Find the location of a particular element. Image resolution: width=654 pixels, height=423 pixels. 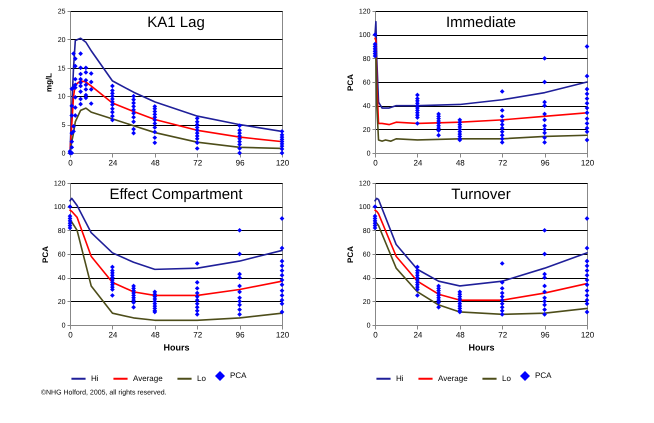

chart-title: KA1 Lag is located at coordinates (176, 22).